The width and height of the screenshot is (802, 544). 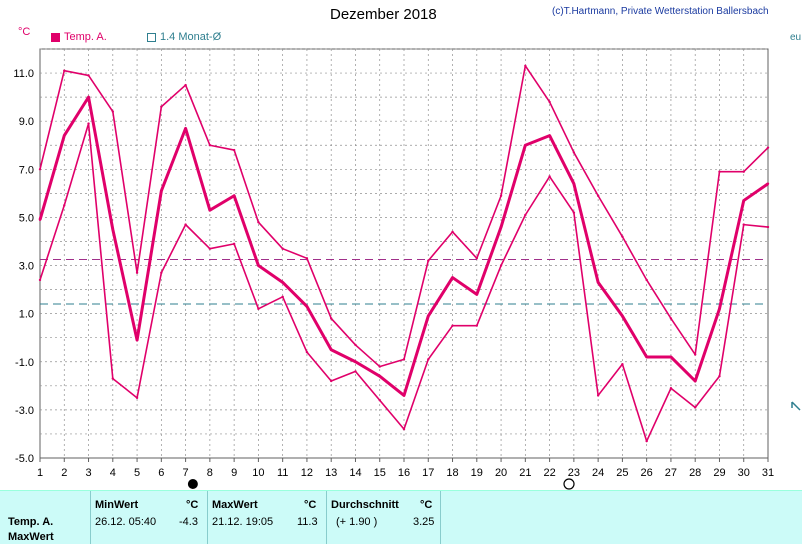 I want to click on max-value: 11.3, so click(x=307, y=522).